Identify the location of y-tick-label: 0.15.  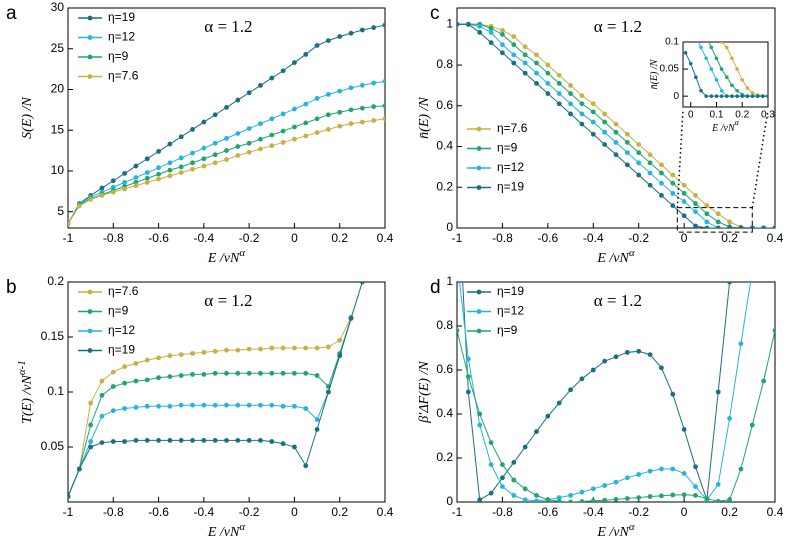
(53, 336).